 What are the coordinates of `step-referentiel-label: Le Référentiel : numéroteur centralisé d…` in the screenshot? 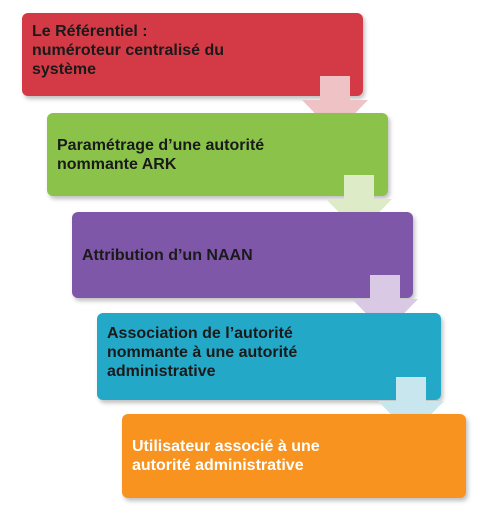 It's located at (128, 50).